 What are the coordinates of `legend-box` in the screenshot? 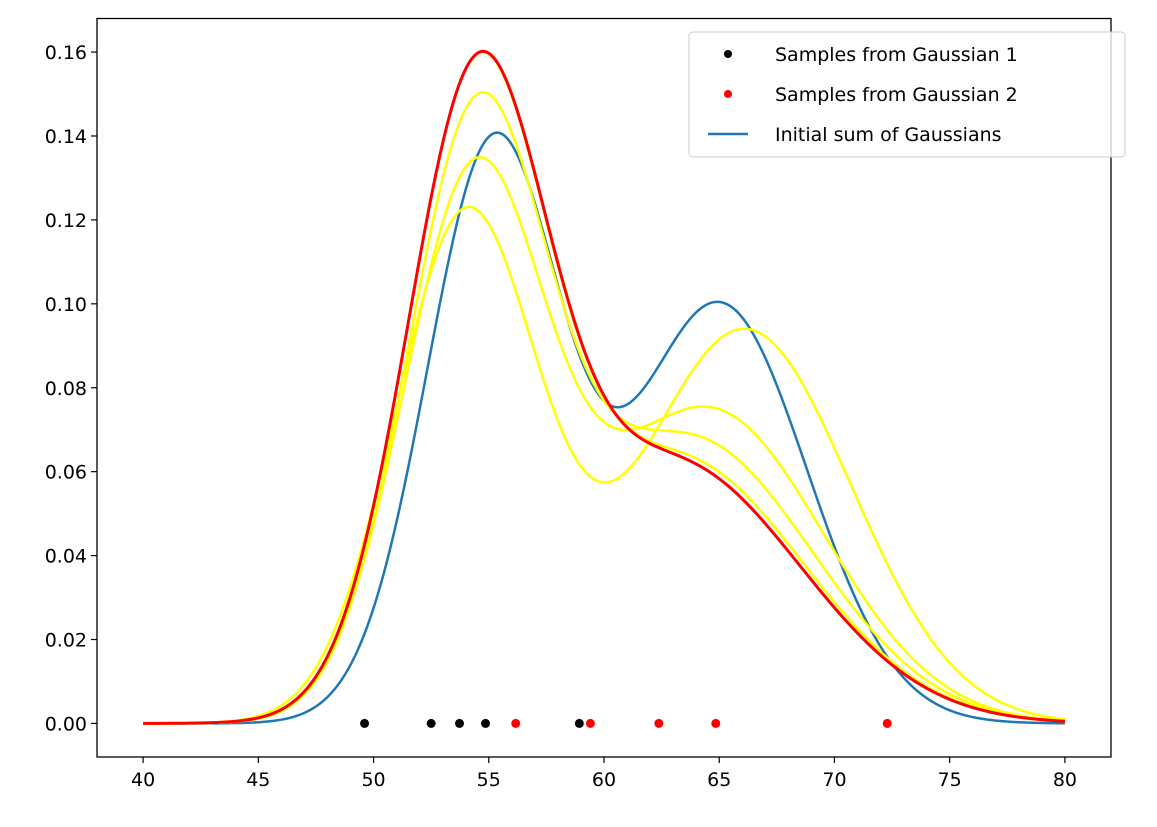 It's located at (907, 94).